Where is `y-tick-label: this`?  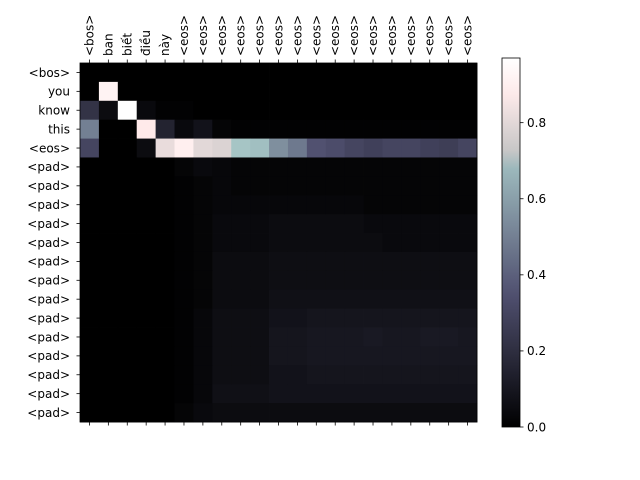
y-tick-label: this is located at coordinates (59, 129).